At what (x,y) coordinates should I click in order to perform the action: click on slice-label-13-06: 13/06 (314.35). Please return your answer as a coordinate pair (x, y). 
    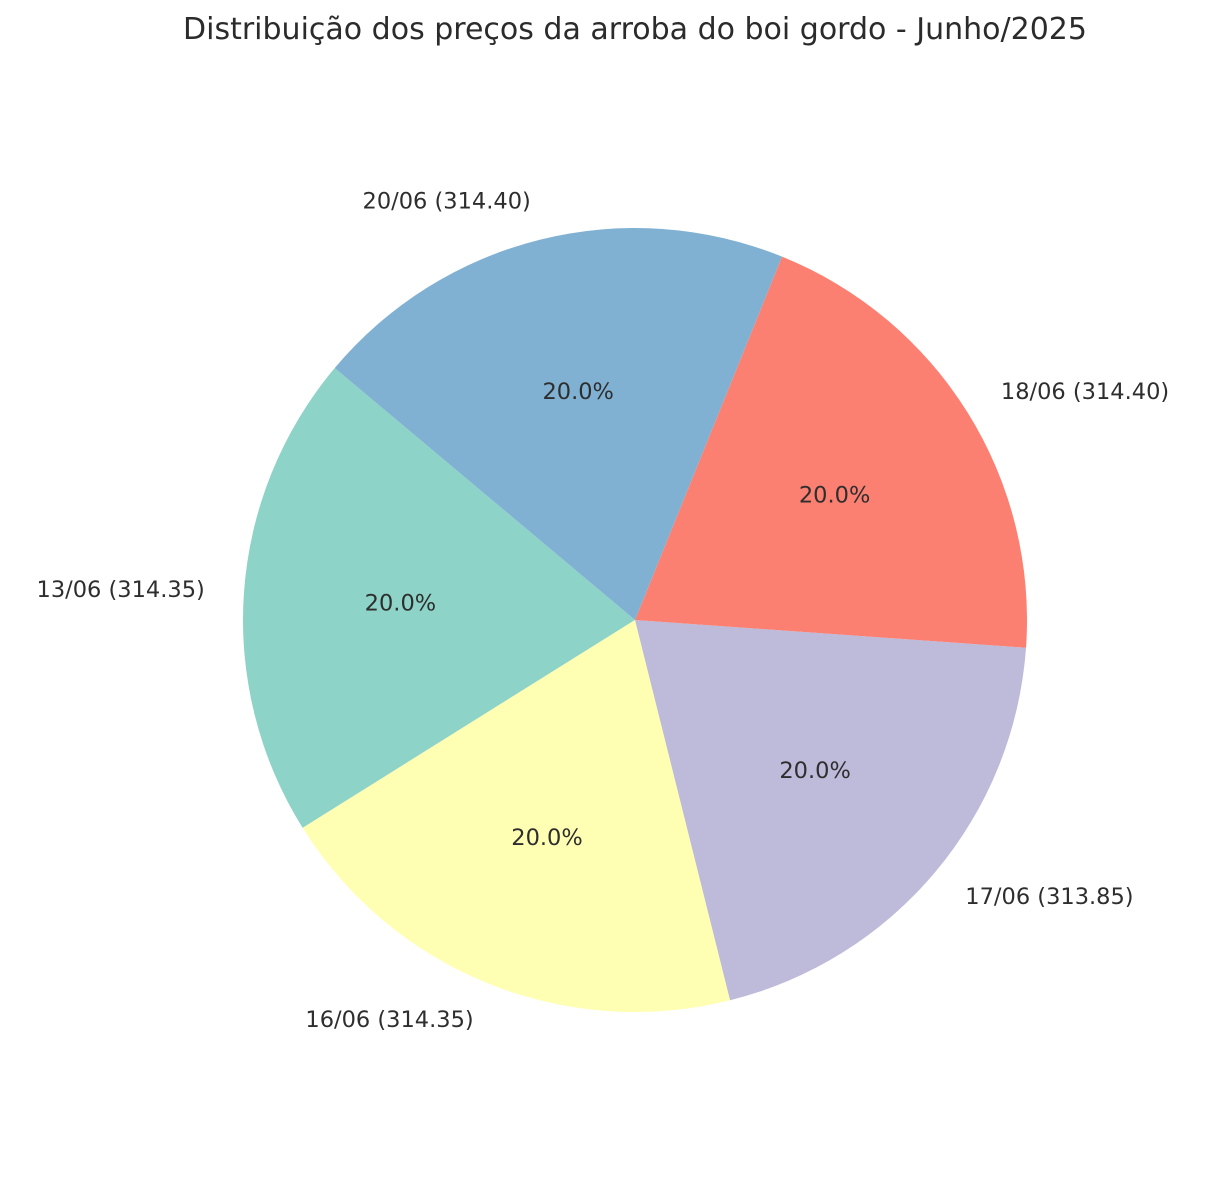
    Looking at the image, I should click on (121, 590).